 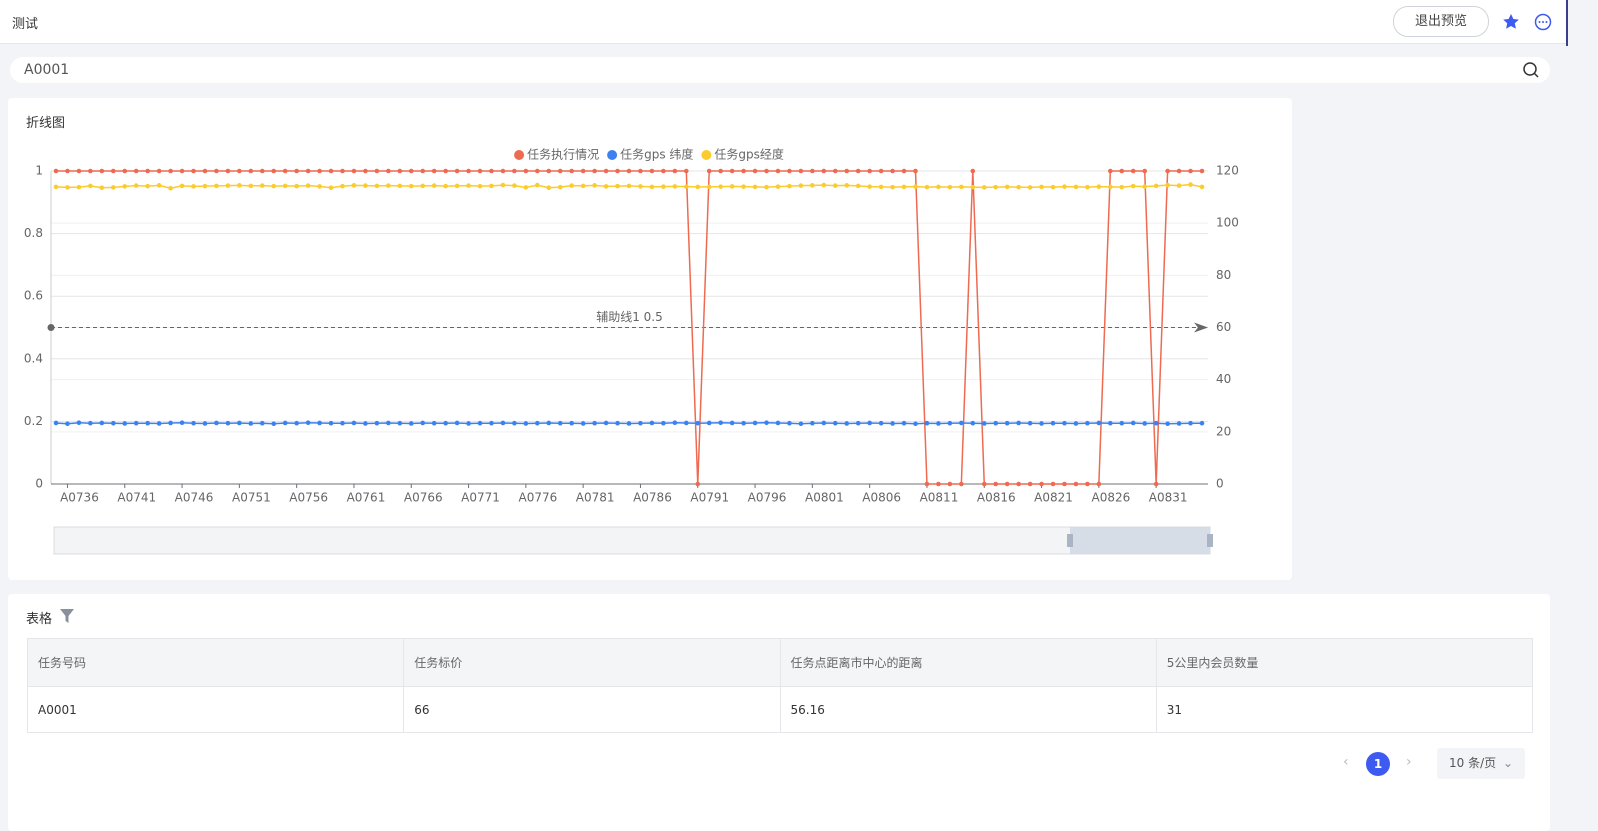 What do you see at coordinates (1543, 22) in the screenshot?
I see `chat-icon` at bounding box center [1543, 22].